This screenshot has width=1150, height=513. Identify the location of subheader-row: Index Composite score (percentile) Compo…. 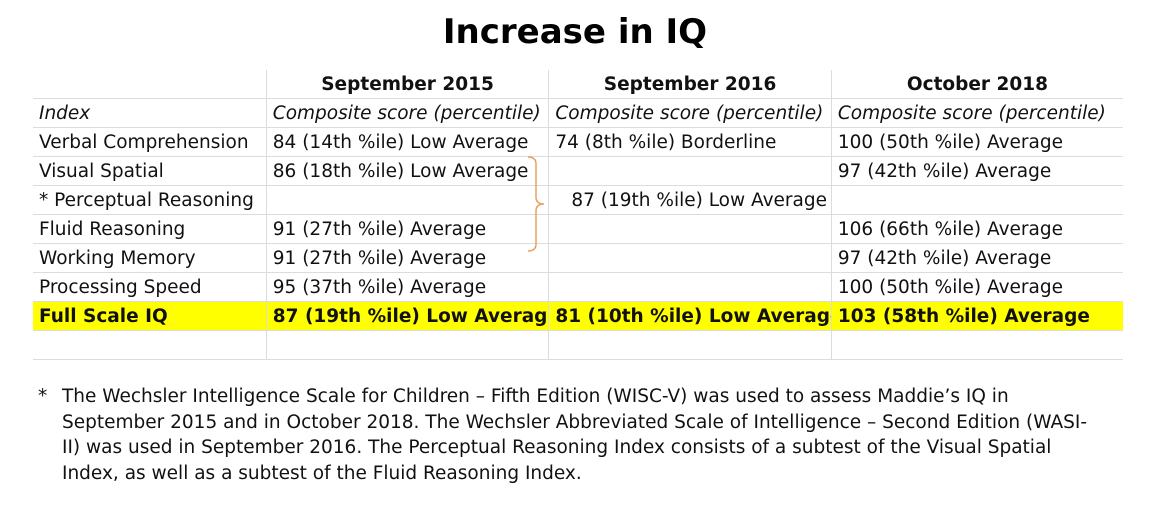
(578, 113).